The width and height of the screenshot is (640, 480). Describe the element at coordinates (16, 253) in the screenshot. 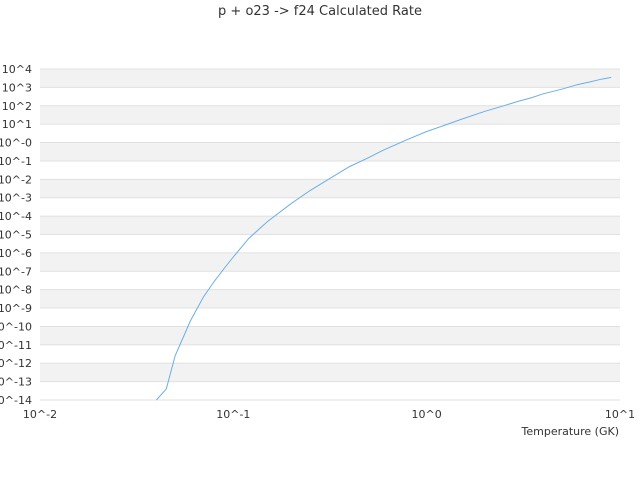

I see `y-tick-label: 10^-6` at that location.